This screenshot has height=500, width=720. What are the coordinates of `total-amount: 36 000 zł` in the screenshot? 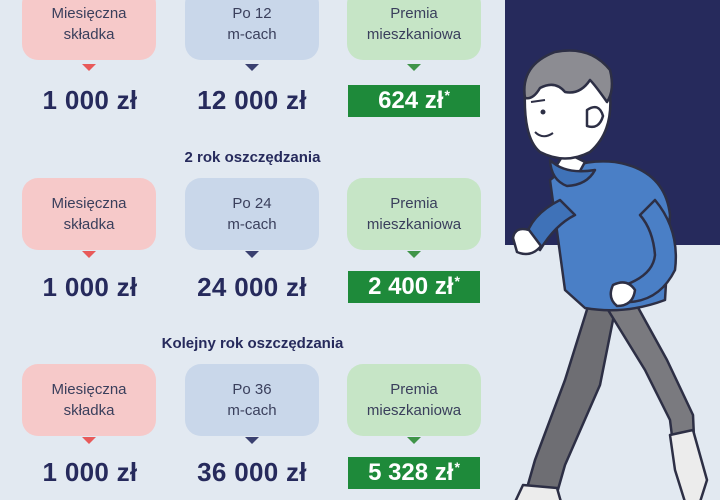 It's located at (252, 472).